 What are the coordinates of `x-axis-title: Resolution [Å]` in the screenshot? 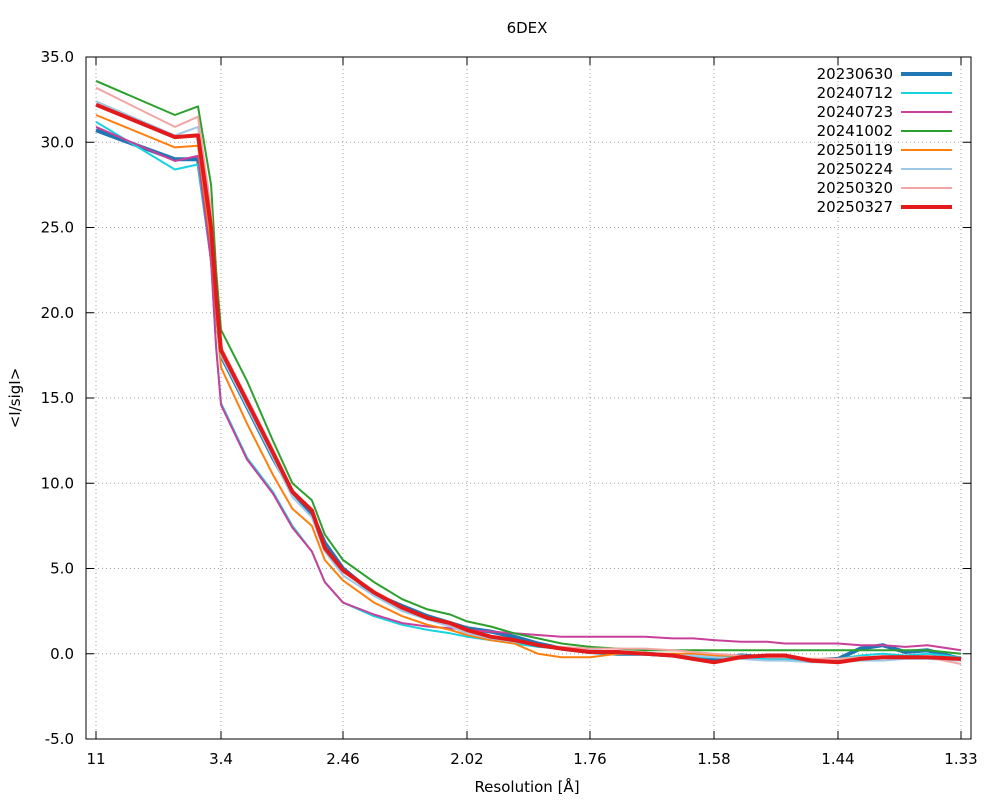 It's located at (526, 786).